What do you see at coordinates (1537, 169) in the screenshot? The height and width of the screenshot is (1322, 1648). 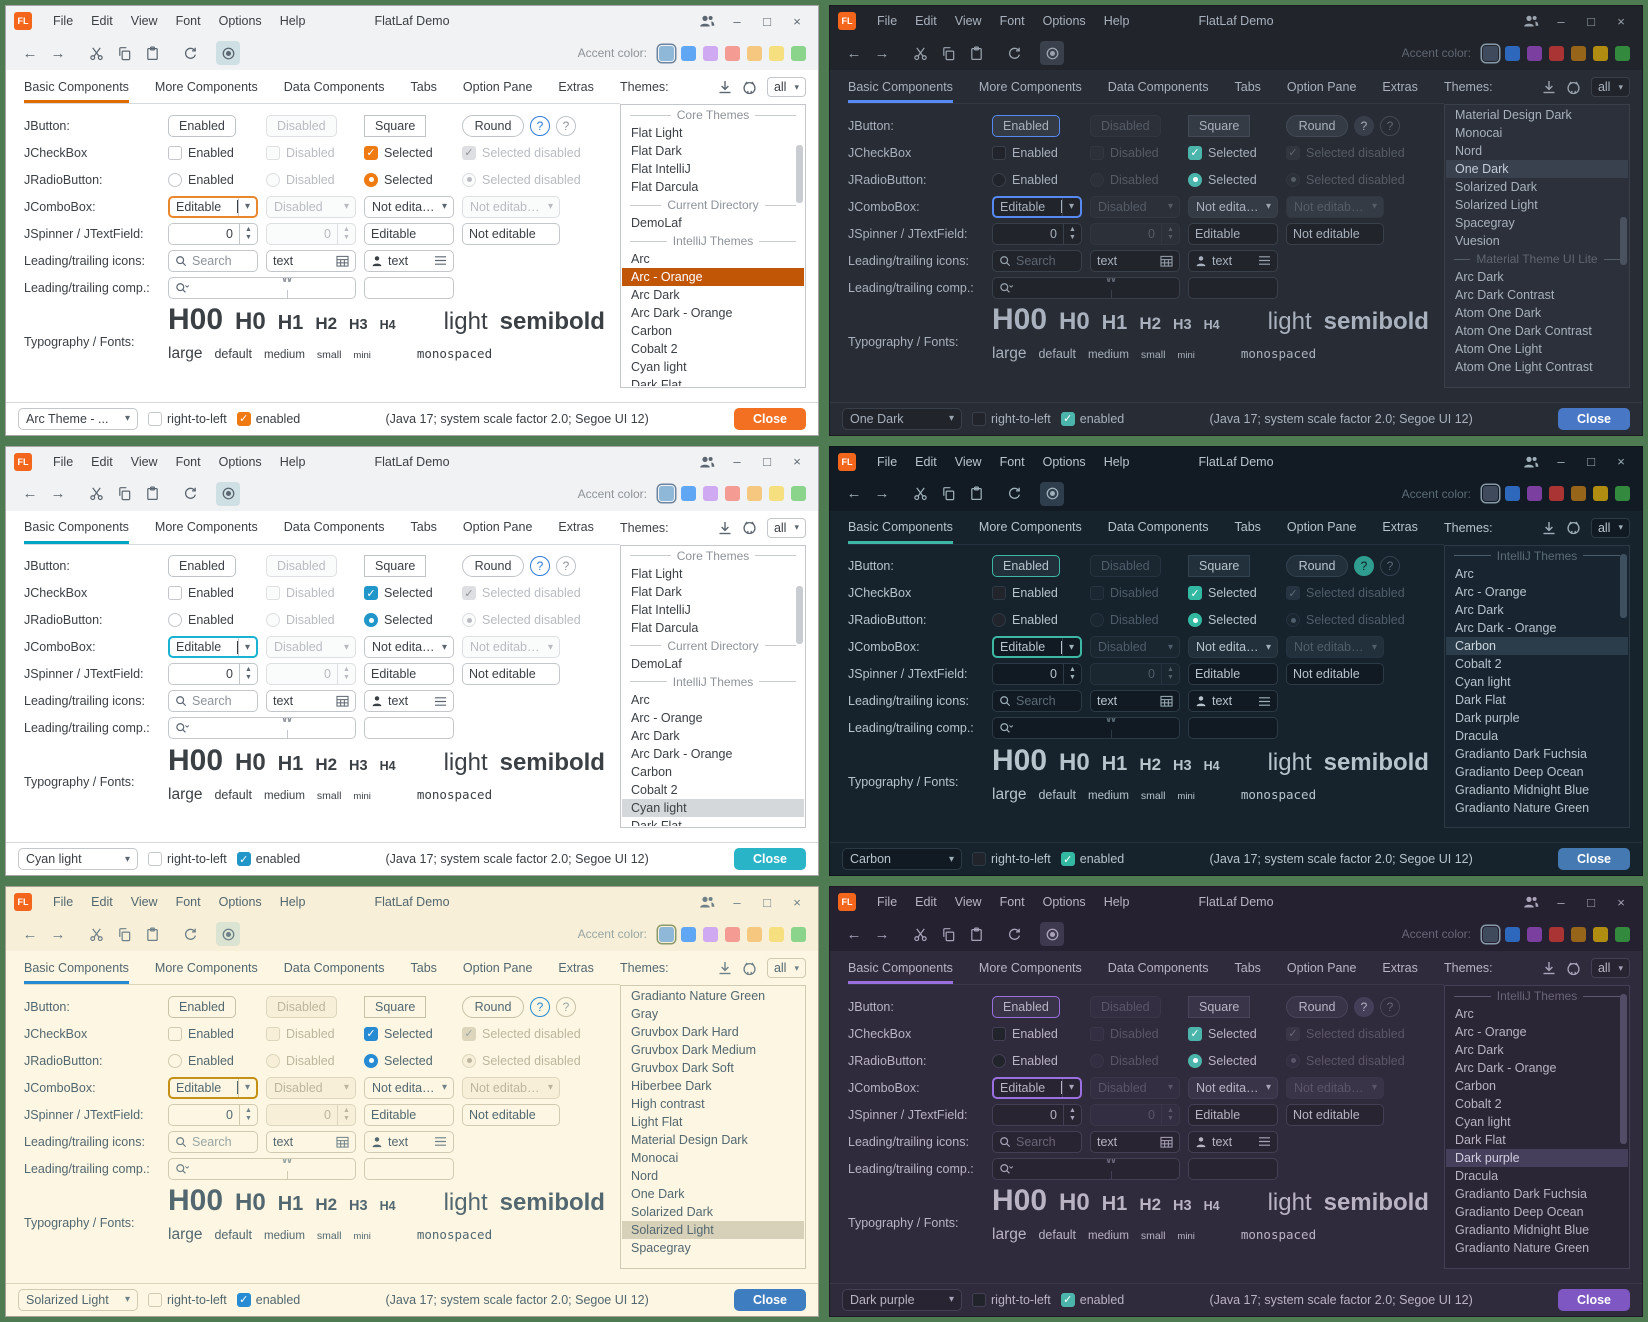 I see `theme-list-item: One Dark` at bounding box center [1537, 169].